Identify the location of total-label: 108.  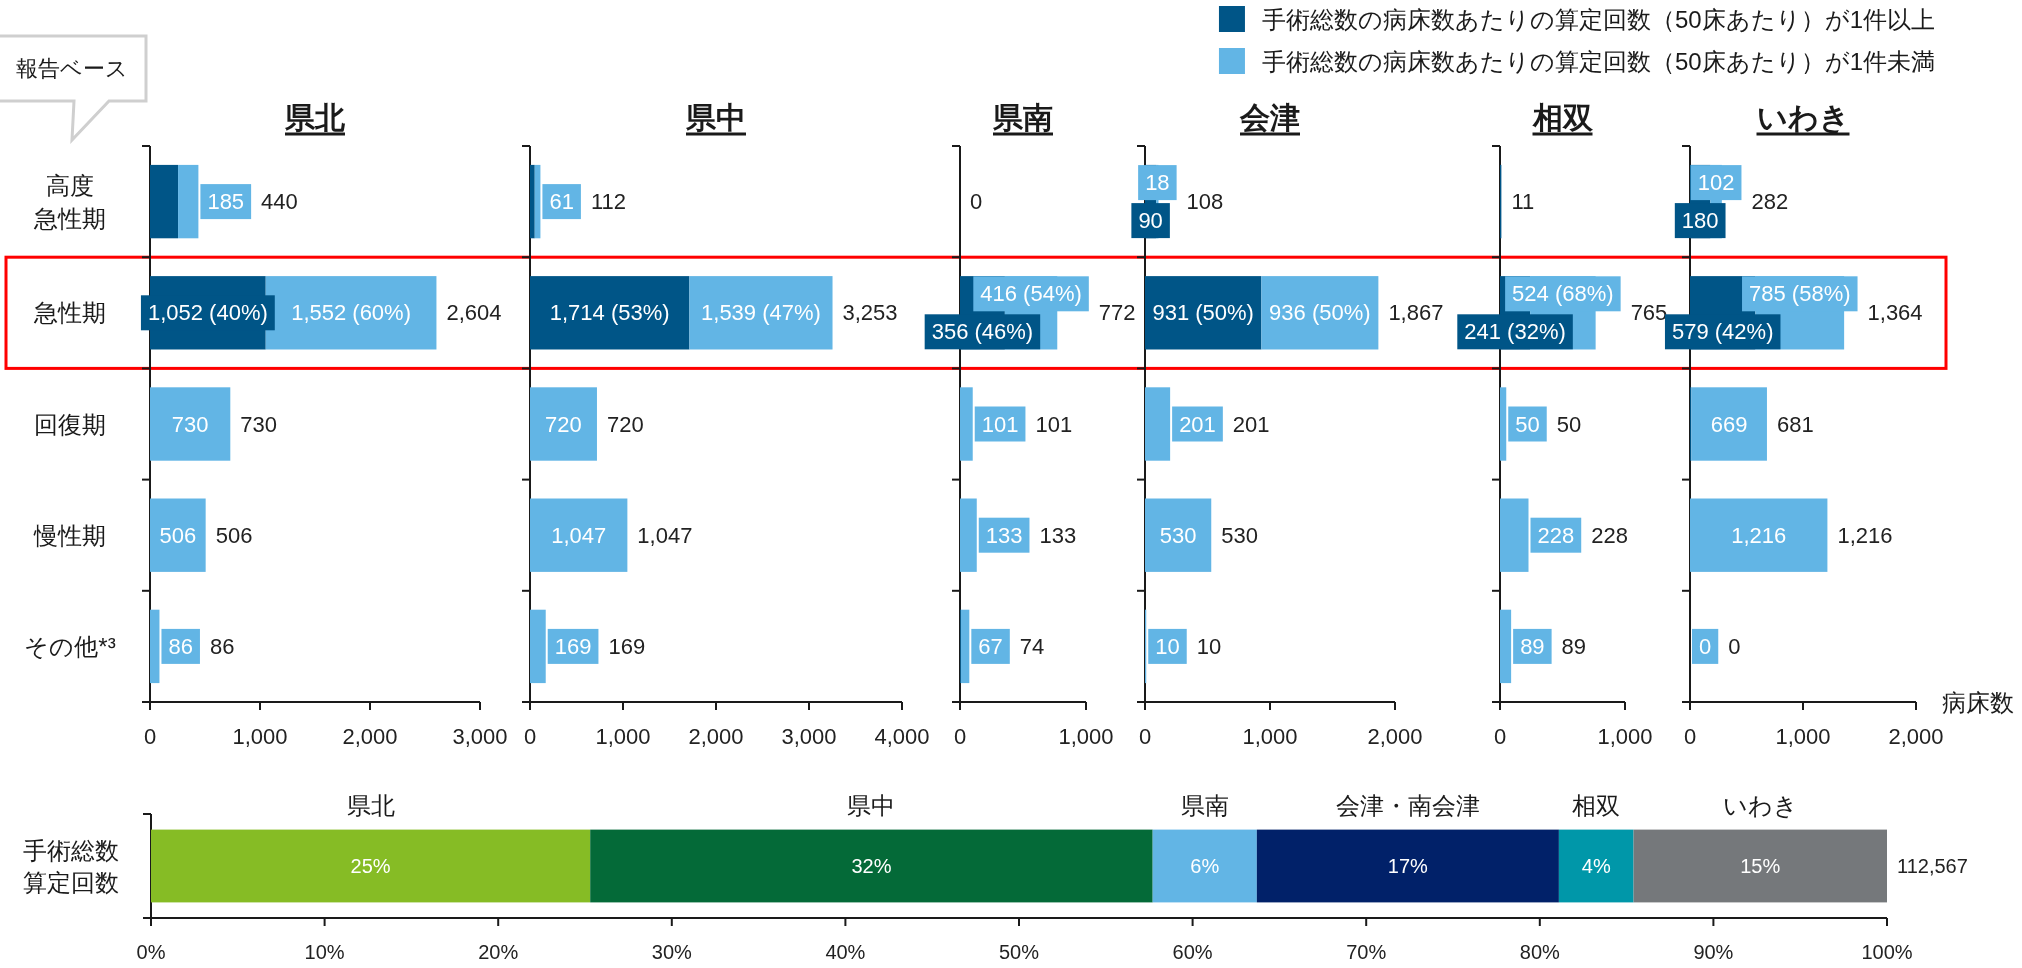
(1205, 202).